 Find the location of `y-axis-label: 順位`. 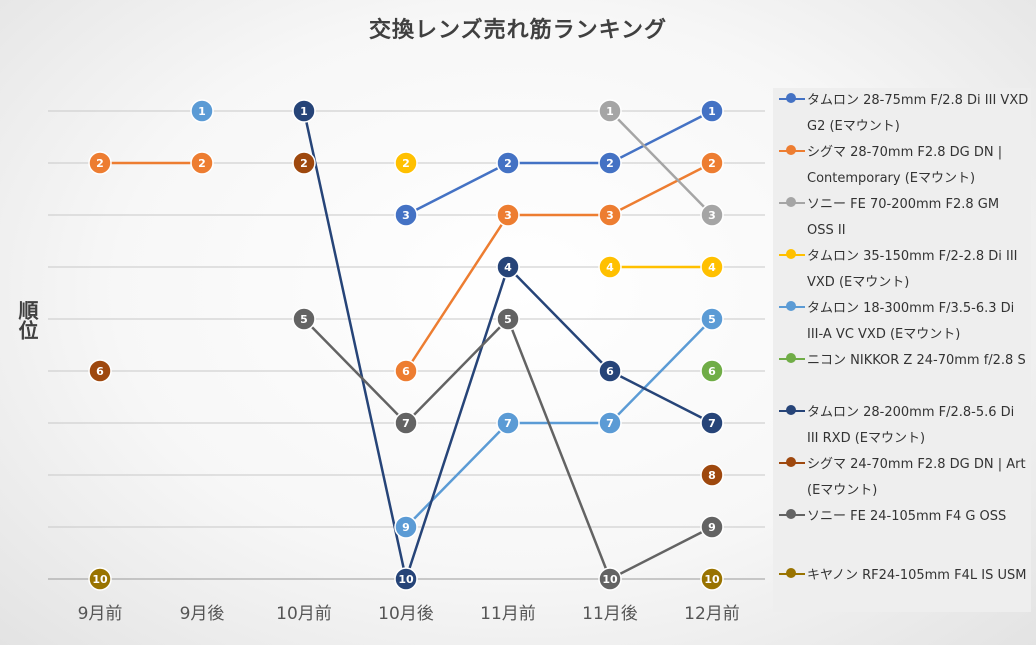

y-axis-label: 順位 is located at coordinates (27, 320).